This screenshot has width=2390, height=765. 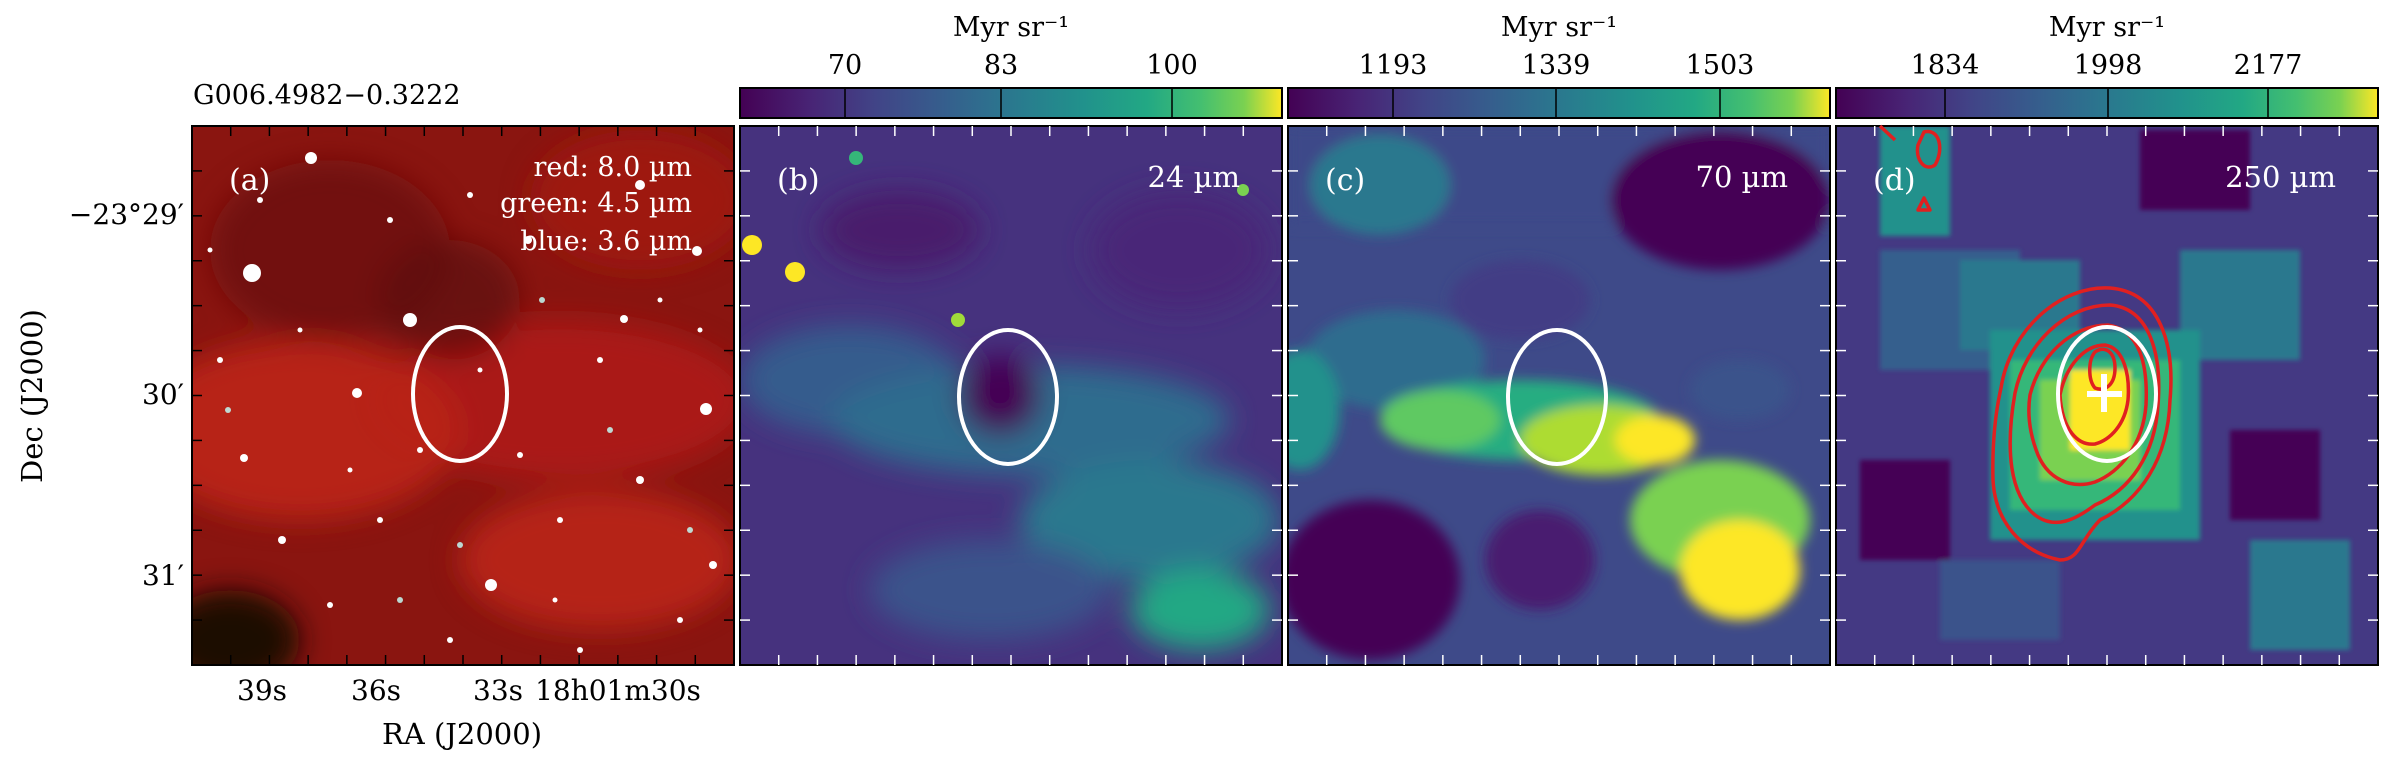 I want to click on aperture-ellipse-d, so click(x=2107, y=394).